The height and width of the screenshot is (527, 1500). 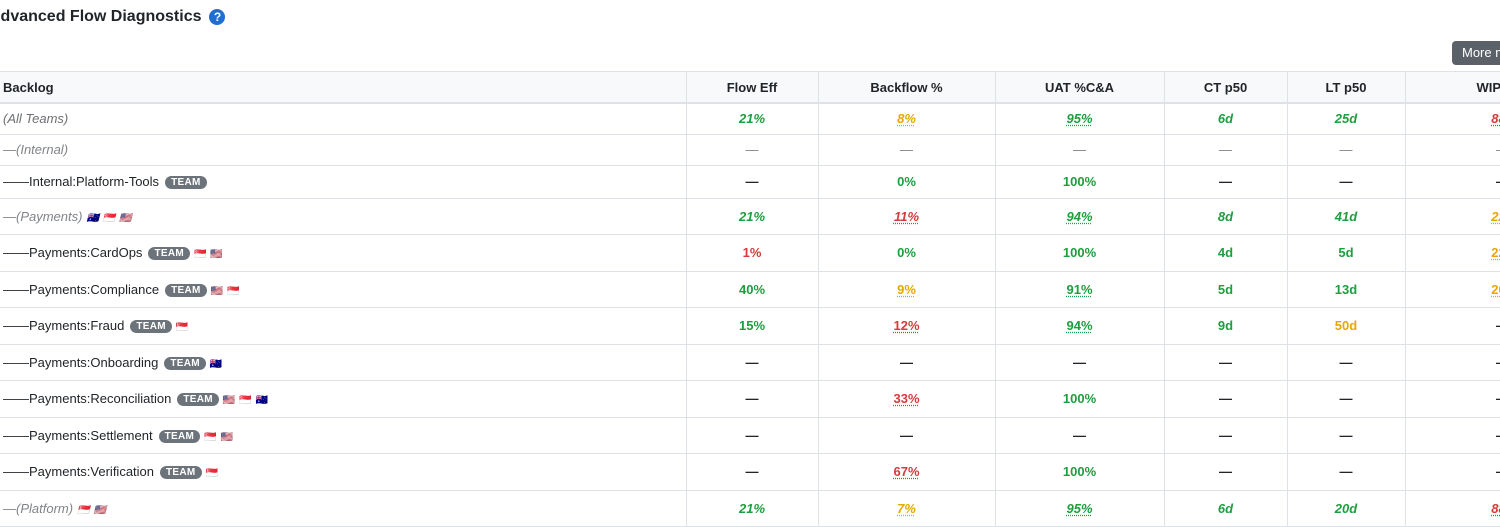 I want to click on metric-value: 21%, so click(x=752, y=508).